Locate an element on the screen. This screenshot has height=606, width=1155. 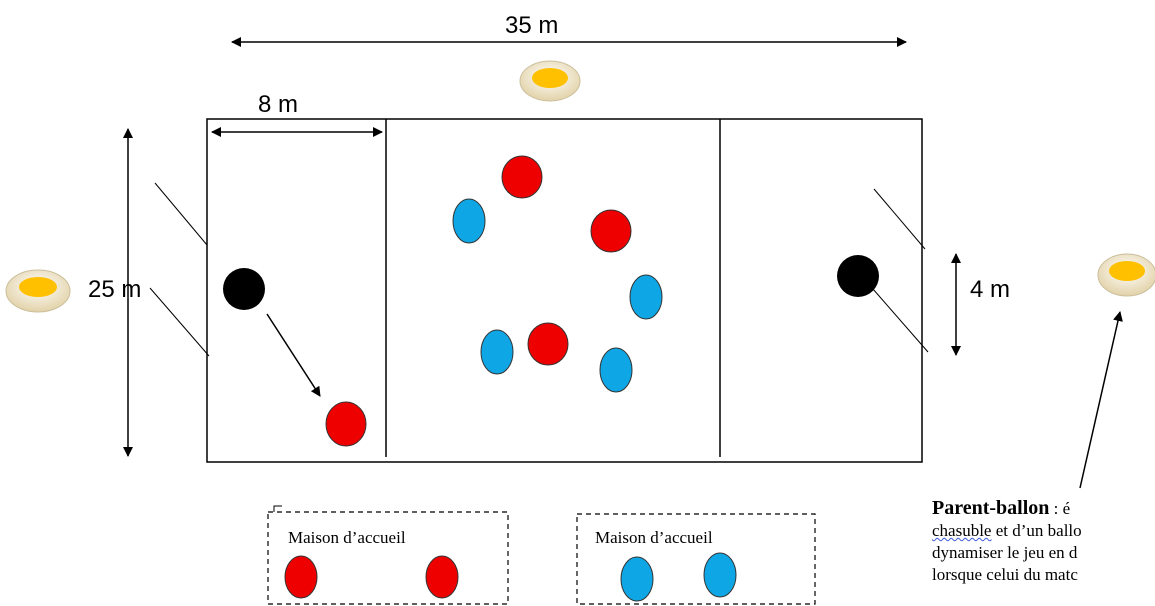
note-line-2: chasuble et d’un ballo is located at coordinates (1043, 531).